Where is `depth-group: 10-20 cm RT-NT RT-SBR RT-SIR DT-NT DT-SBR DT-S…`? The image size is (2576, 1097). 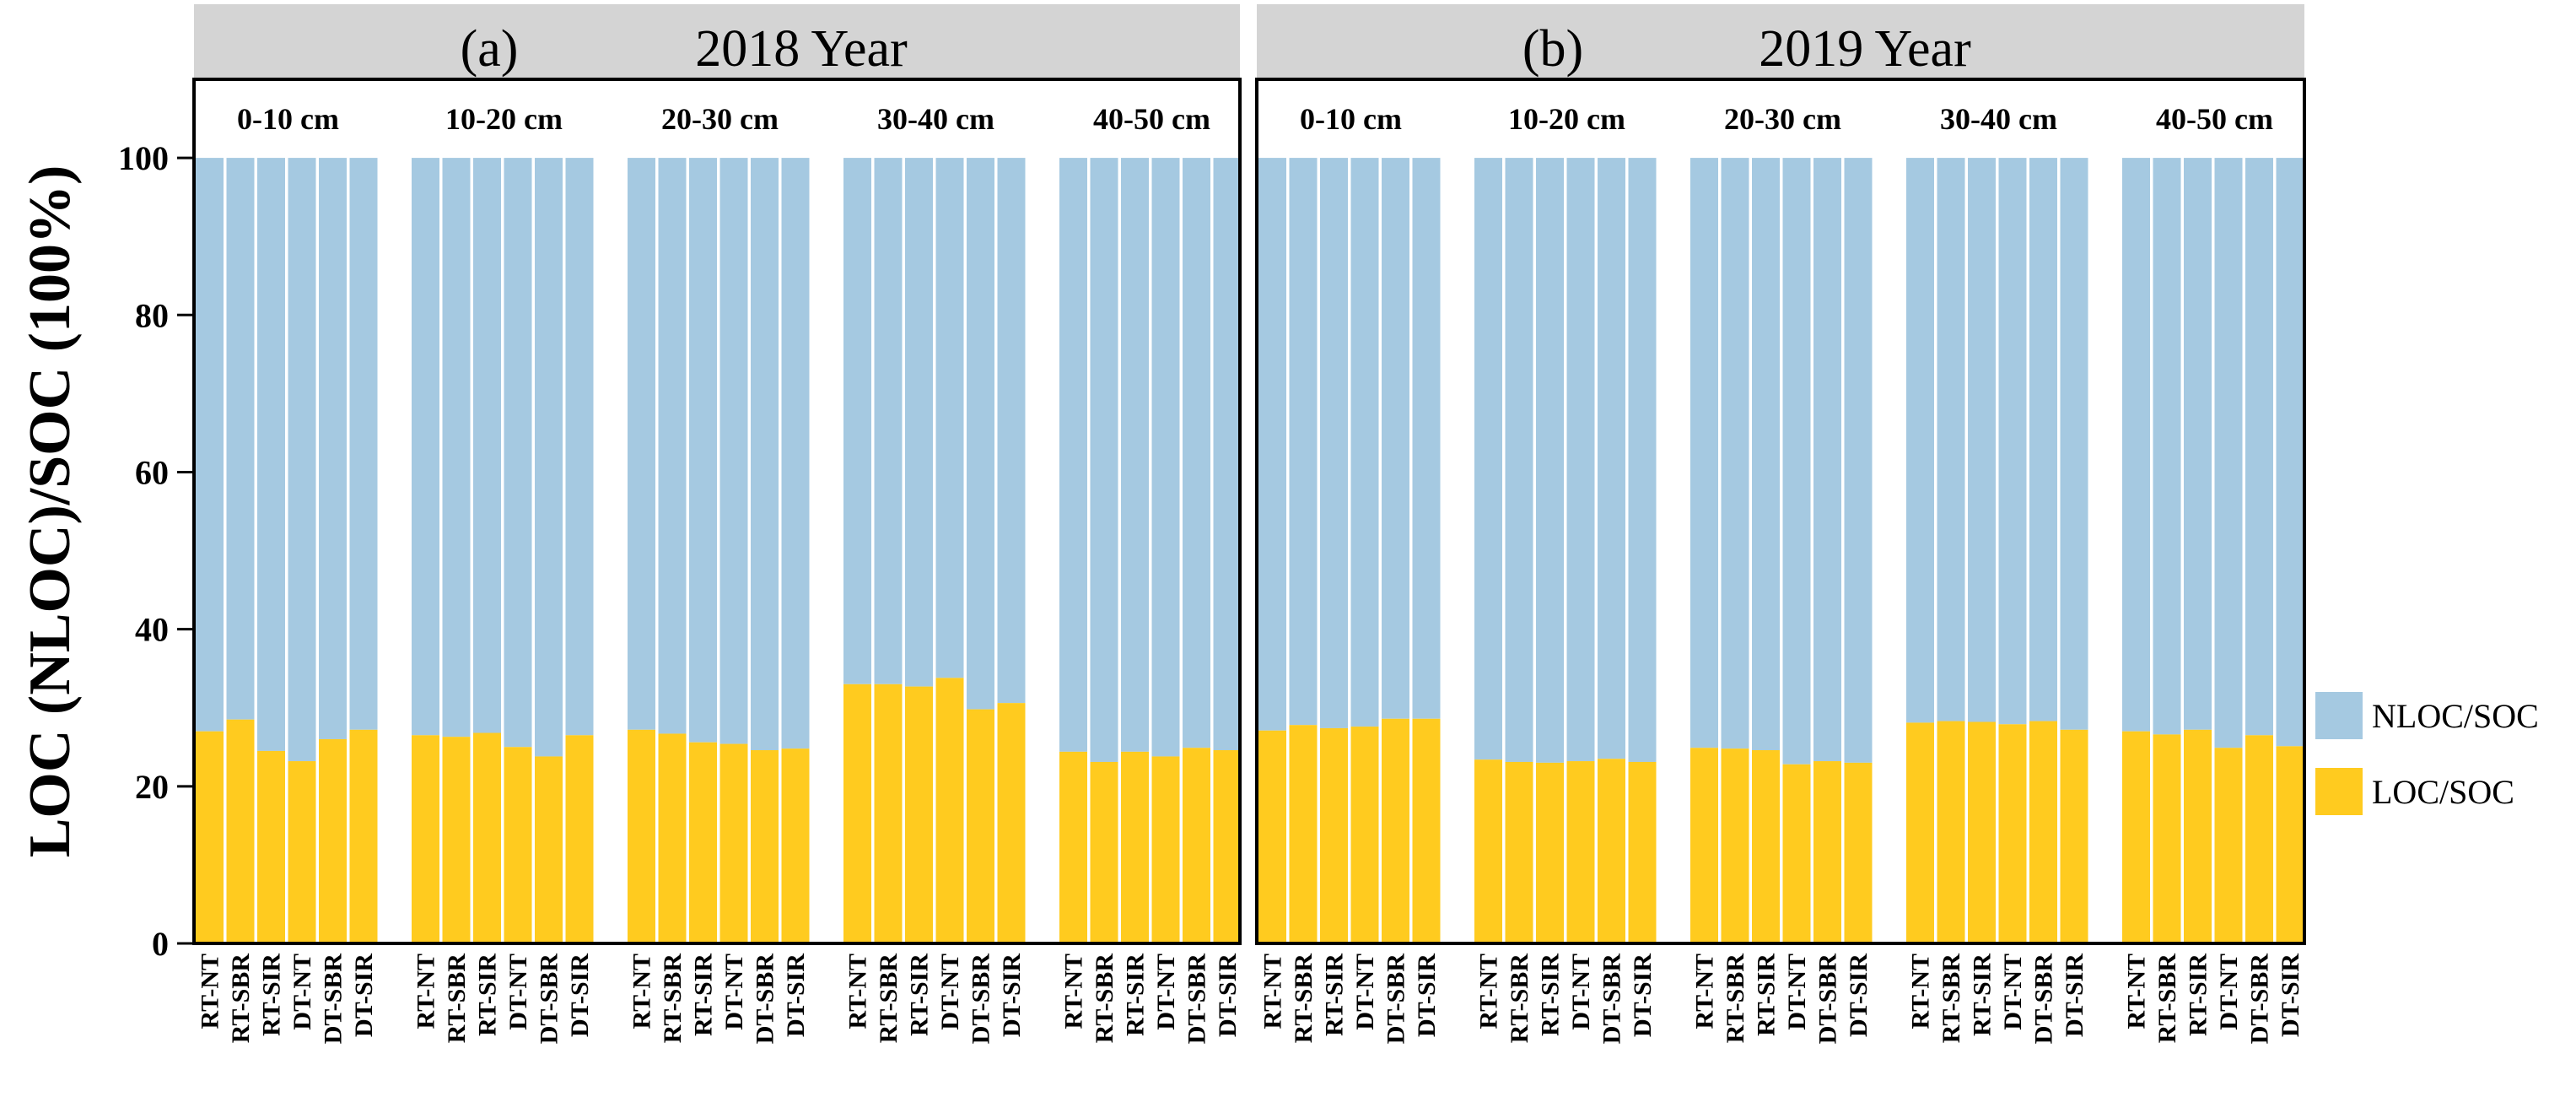 depth-group: 10-20 cm RT-NT RT-SBR RT-SIR DT-NT DT-SBR DT-S… is located at coordinates (1565, 573).